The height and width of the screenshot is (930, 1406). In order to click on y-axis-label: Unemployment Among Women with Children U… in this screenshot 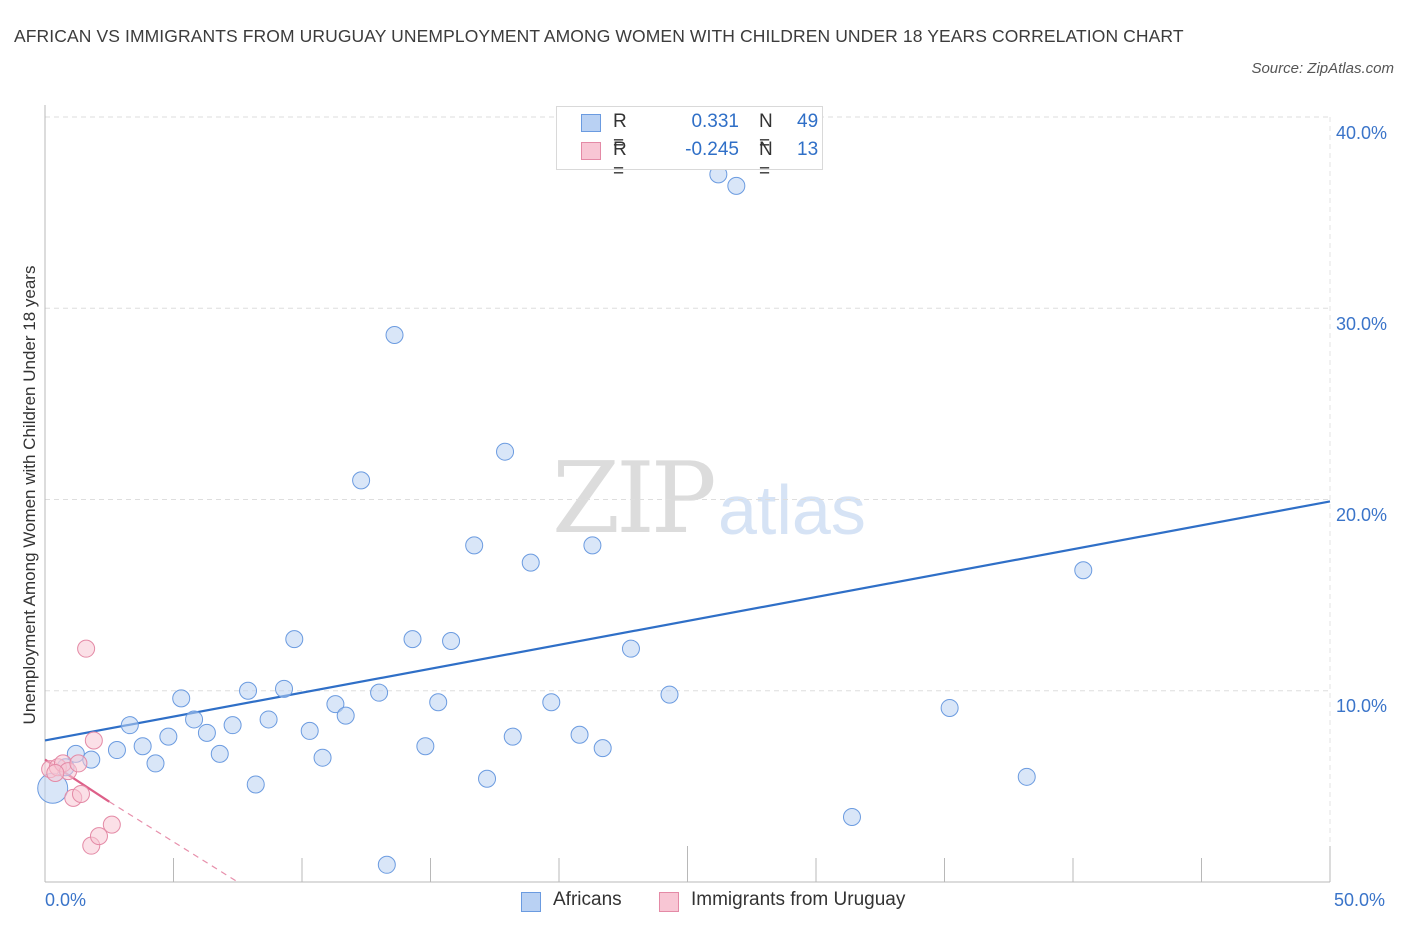, I will do `click(29, 495)`.